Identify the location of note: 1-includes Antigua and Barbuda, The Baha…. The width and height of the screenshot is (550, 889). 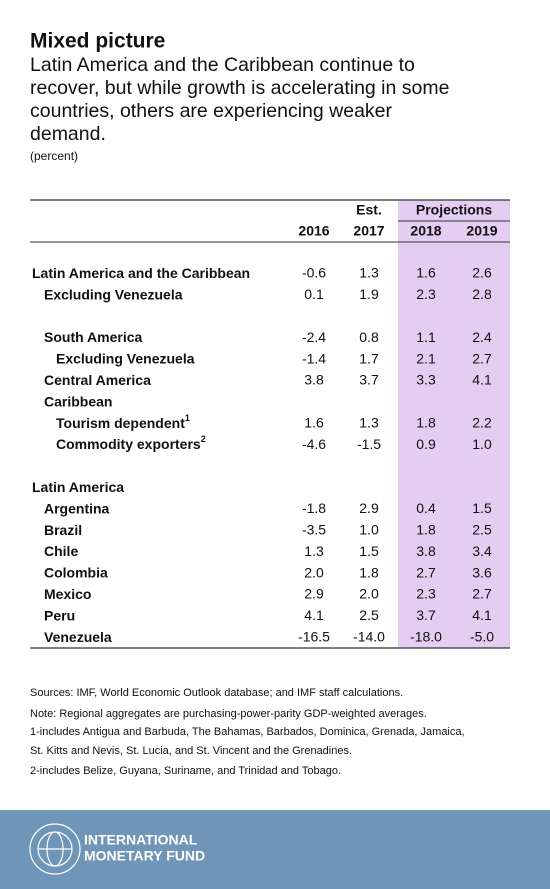
(247, 732).